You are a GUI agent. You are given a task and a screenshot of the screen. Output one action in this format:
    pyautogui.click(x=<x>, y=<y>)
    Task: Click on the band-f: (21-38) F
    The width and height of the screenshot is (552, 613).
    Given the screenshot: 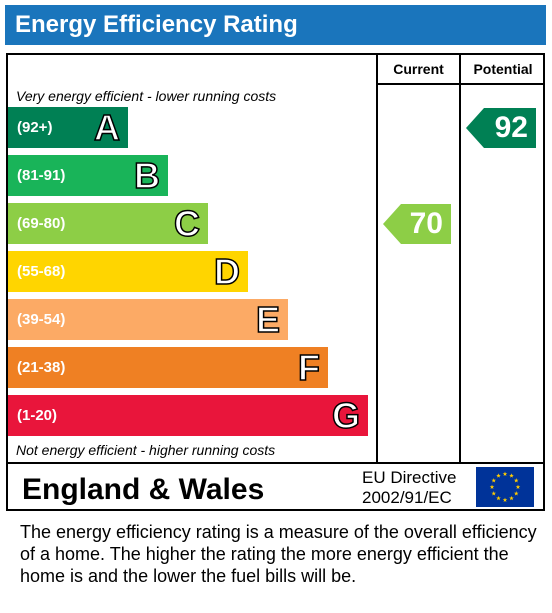 What is the action you would take?
    pyautogui.click(x=168, y=367)
    